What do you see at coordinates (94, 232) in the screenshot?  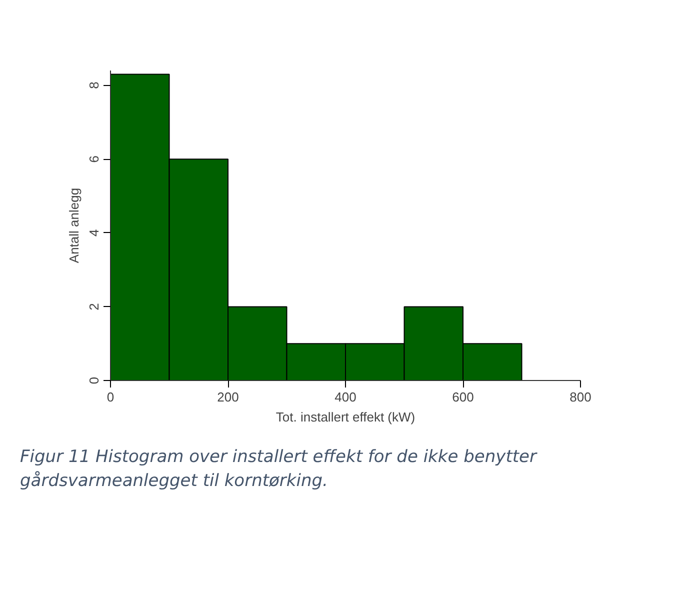 I see `y-tick-label: 4` at bounding box center [94, 232].